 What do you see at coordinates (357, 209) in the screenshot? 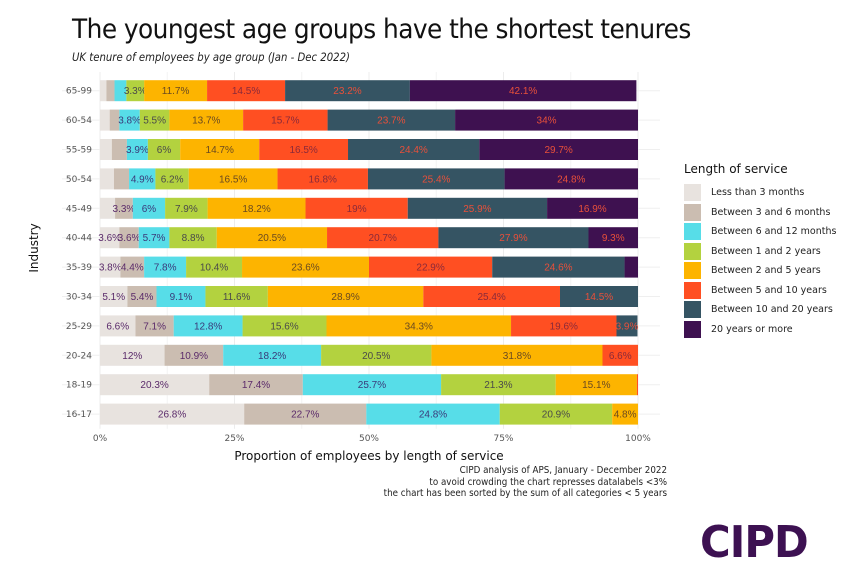
I see `data-label: 19%` at bounding box center [357, 209].